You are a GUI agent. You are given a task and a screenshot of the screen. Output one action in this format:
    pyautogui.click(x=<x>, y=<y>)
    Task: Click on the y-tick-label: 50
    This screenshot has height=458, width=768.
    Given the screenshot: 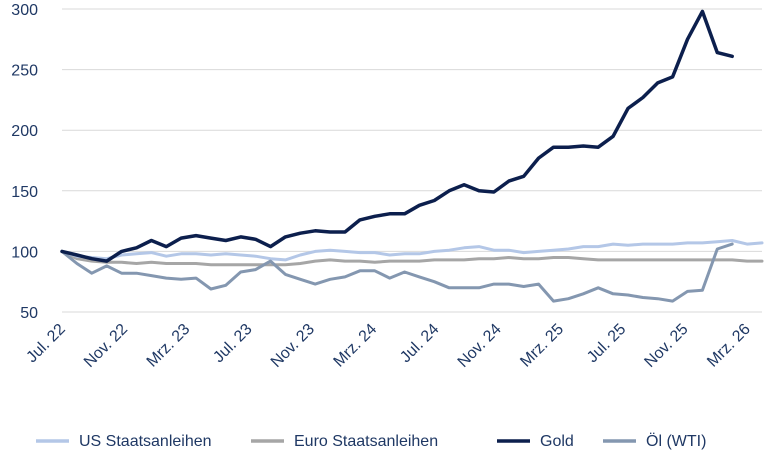 What is the action you would take?
    pyautogui.click(x=29, y=313)
    